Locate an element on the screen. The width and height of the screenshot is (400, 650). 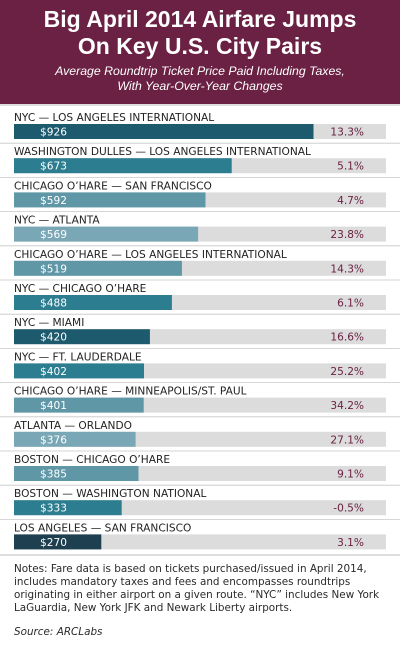
yoy-change-label: 5.1% is located at coordinates (350, 167).